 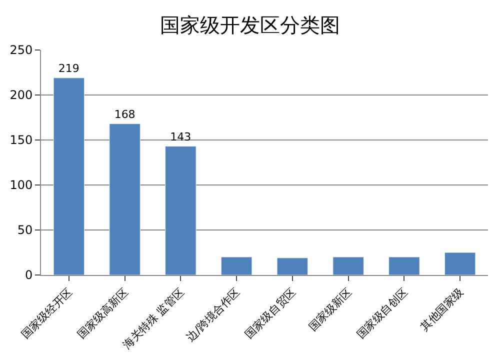 I want to click on data-label: 168, so click(x=125, y=114).